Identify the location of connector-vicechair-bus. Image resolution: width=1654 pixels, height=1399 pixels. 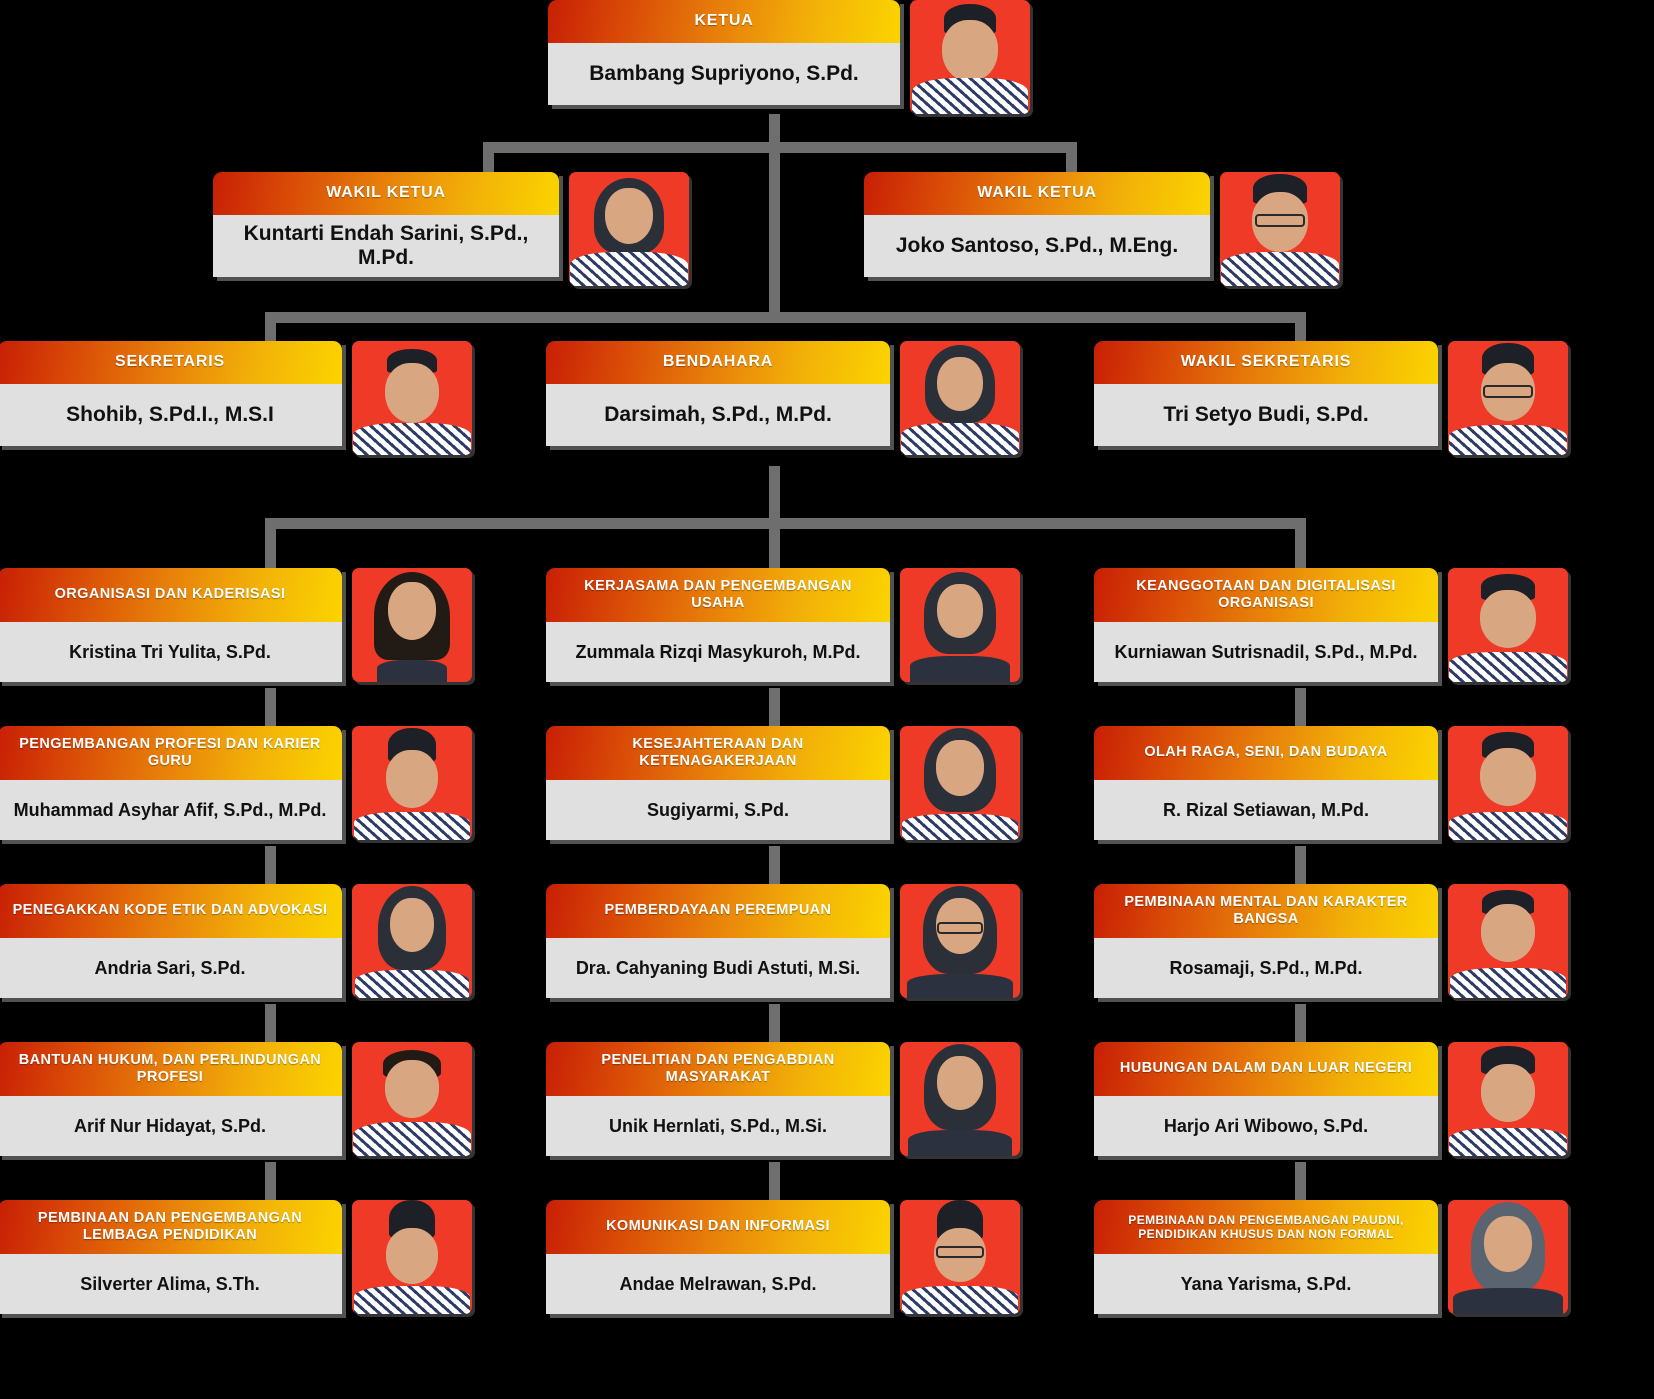
(780, 147).